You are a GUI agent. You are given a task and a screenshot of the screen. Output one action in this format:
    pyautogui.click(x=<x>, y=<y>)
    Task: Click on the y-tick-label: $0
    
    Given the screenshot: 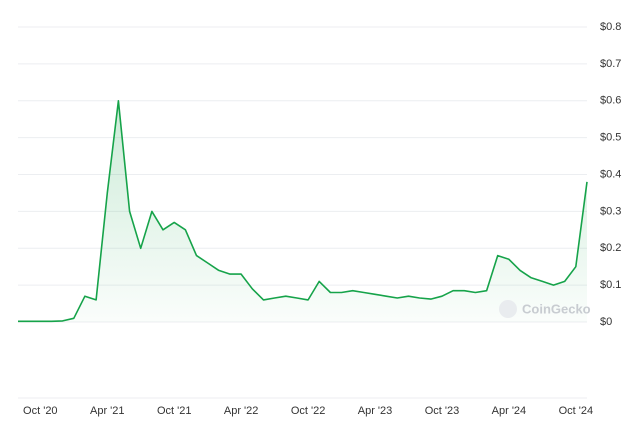 What is the action you would take?
    pyautogui.click(x=606, y=322)
    